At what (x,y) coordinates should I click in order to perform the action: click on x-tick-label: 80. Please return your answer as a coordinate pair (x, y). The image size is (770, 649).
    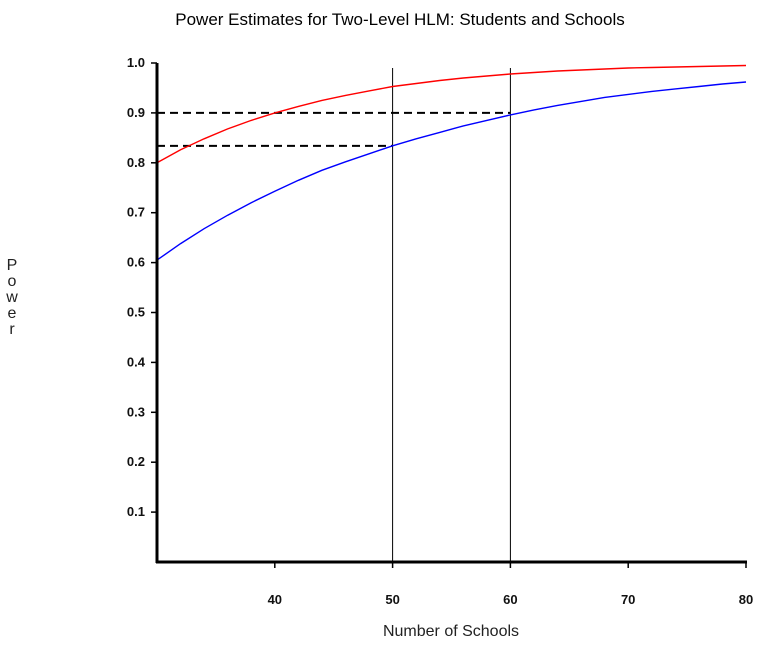
    Looking at the image, I should click on (746, 599).